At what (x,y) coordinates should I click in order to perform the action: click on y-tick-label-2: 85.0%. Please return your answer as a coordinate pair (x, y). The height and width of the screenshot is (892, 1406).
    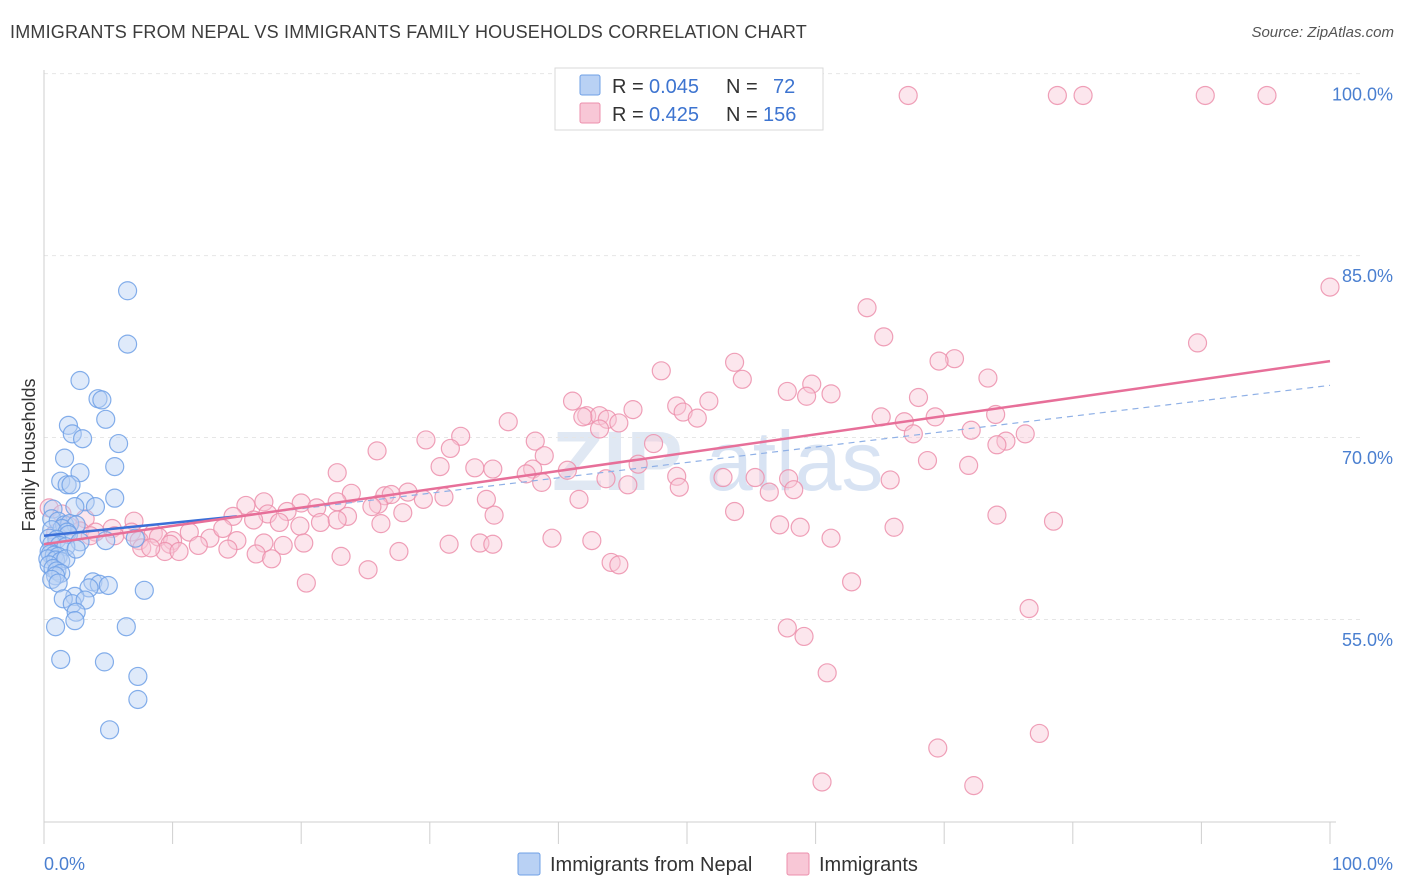
    Looking at the image, I should click on (1367, 276).